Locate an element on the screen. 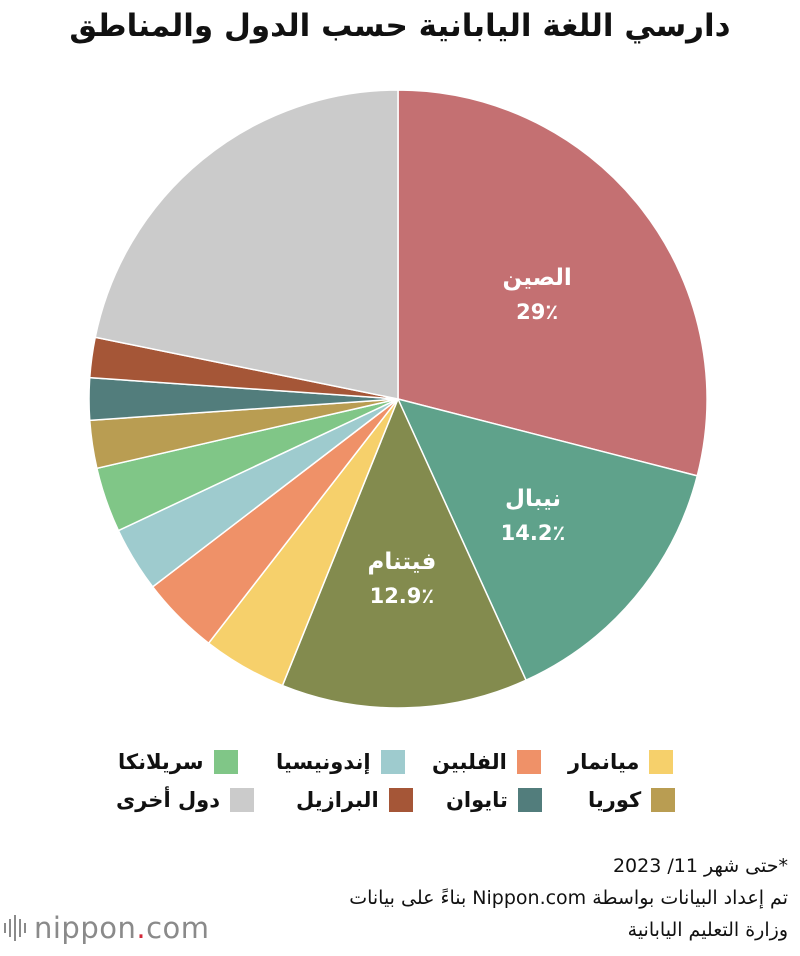 The height and width of the screenshot is (956, 800). slice-value-label: 29٪ is located at coordinates (537, 312).